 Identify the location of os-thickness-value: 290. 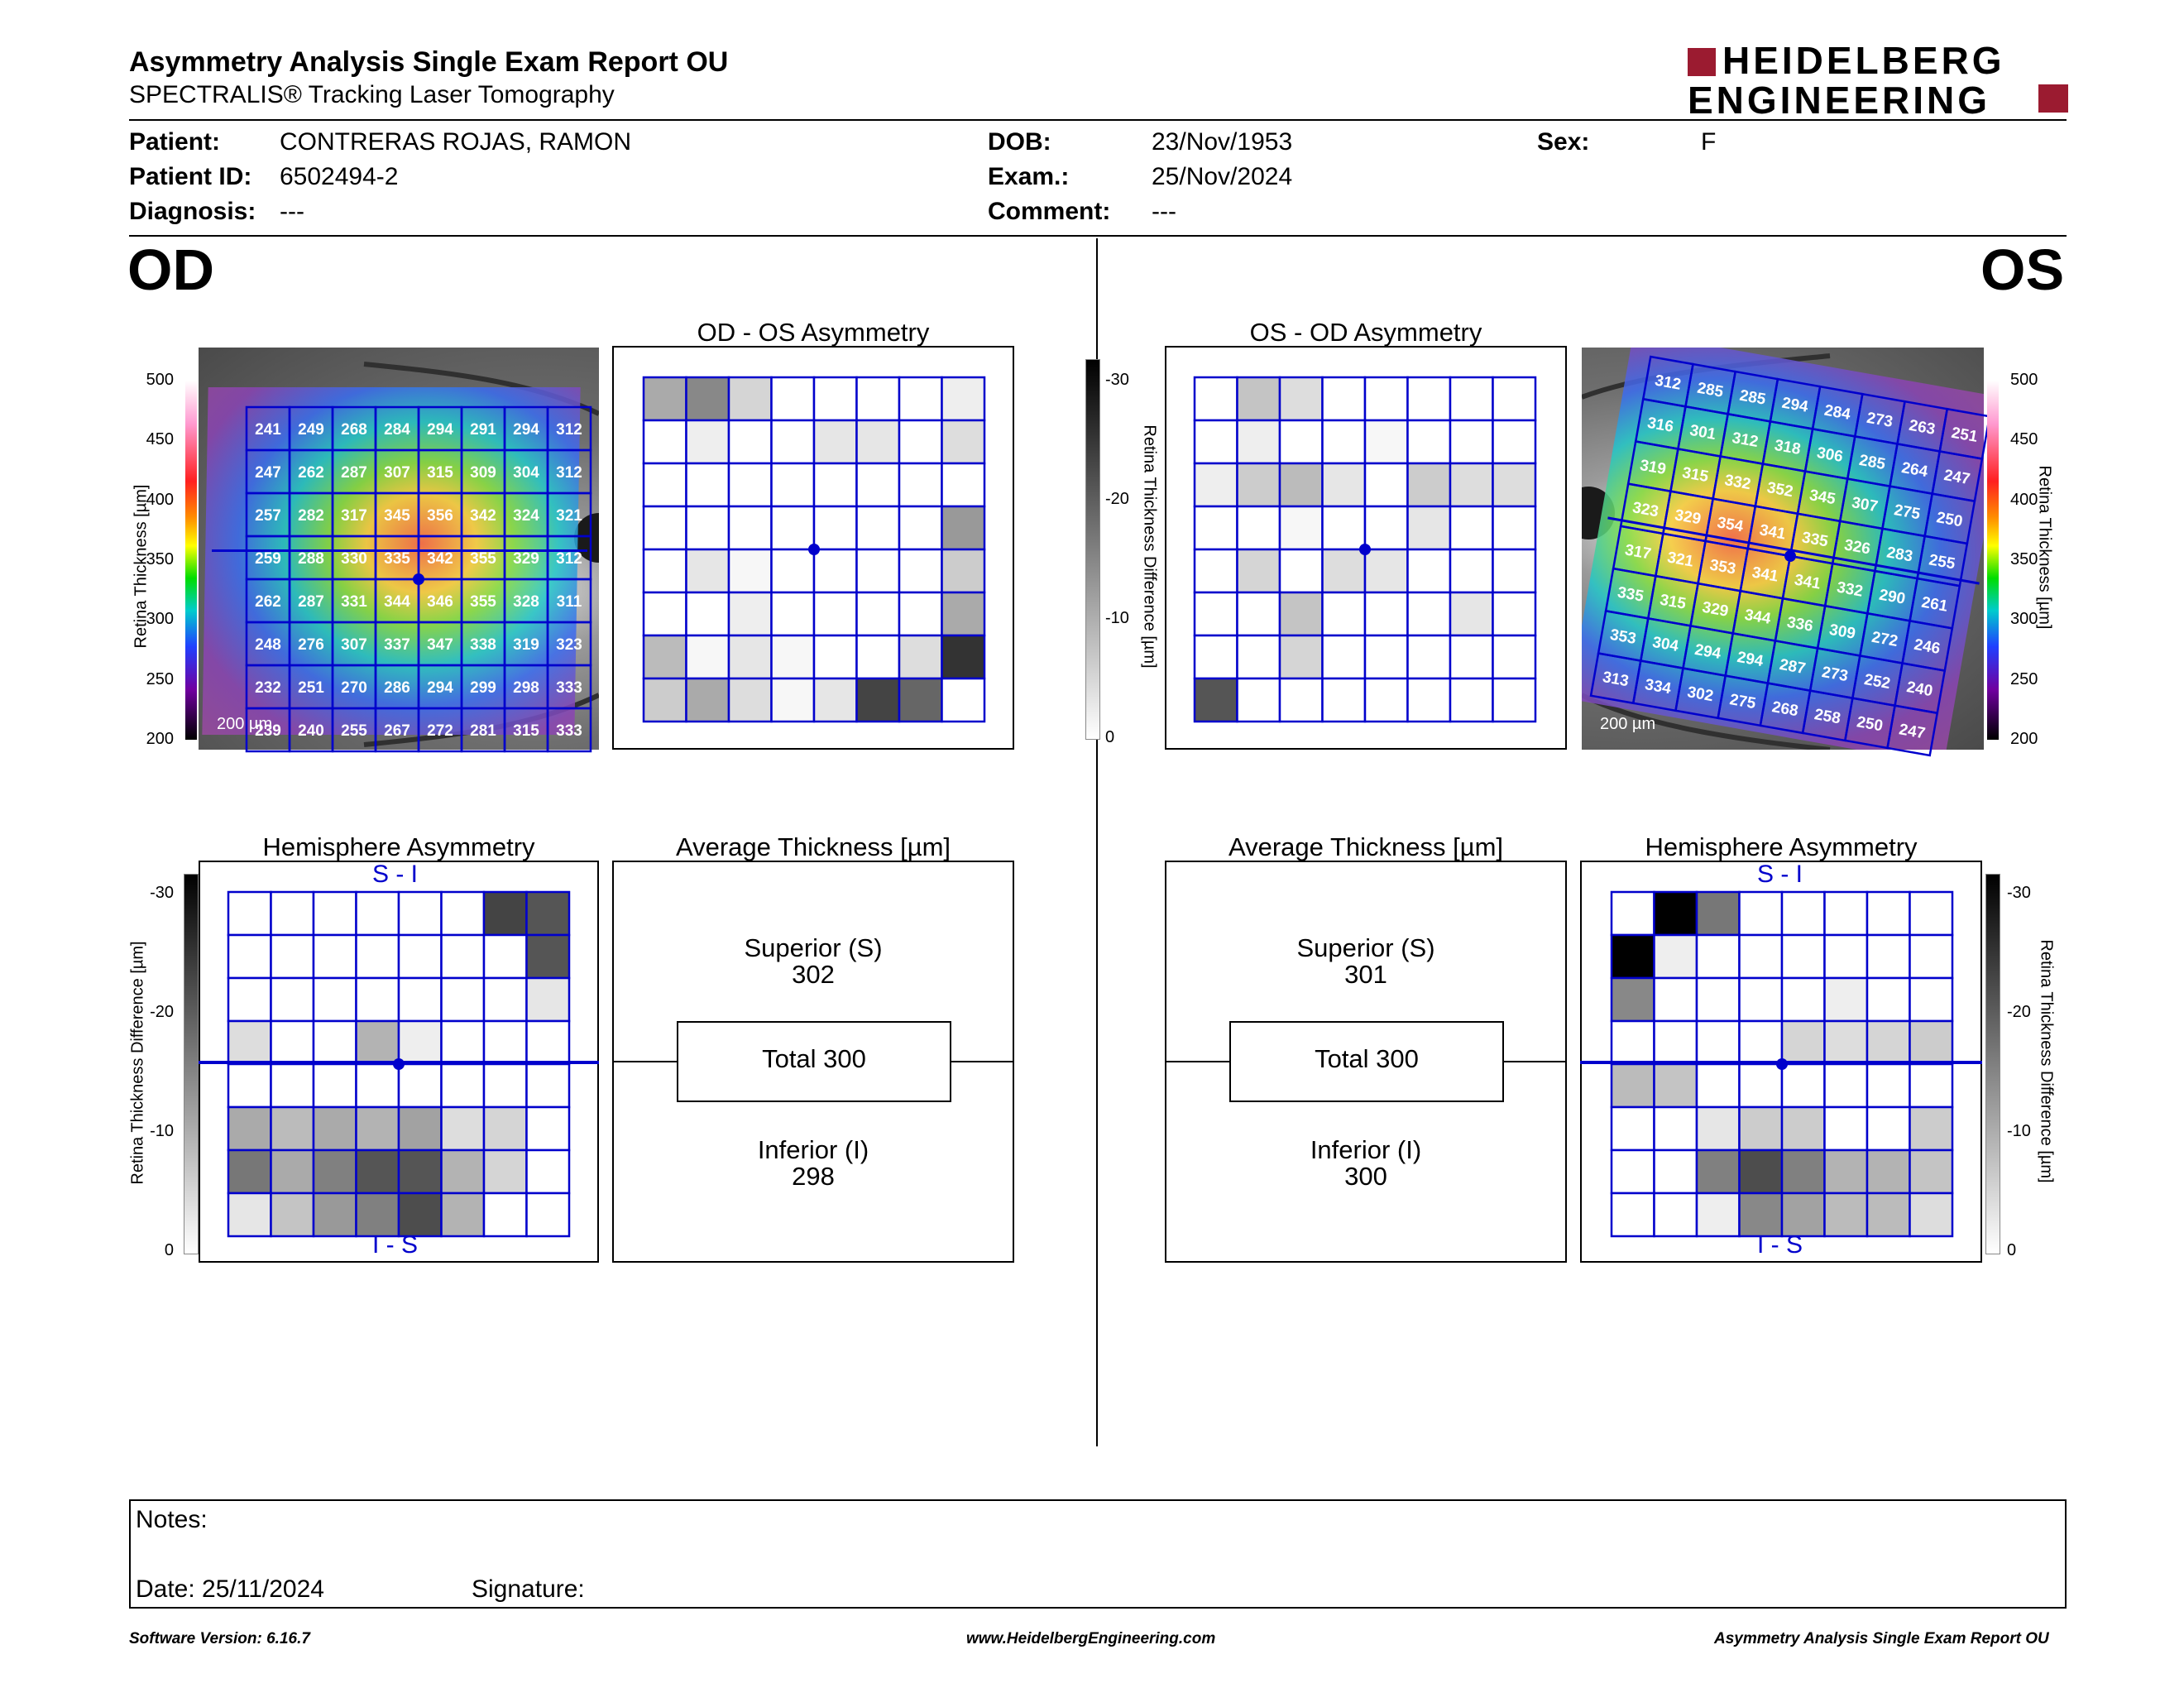
(1892, 597).